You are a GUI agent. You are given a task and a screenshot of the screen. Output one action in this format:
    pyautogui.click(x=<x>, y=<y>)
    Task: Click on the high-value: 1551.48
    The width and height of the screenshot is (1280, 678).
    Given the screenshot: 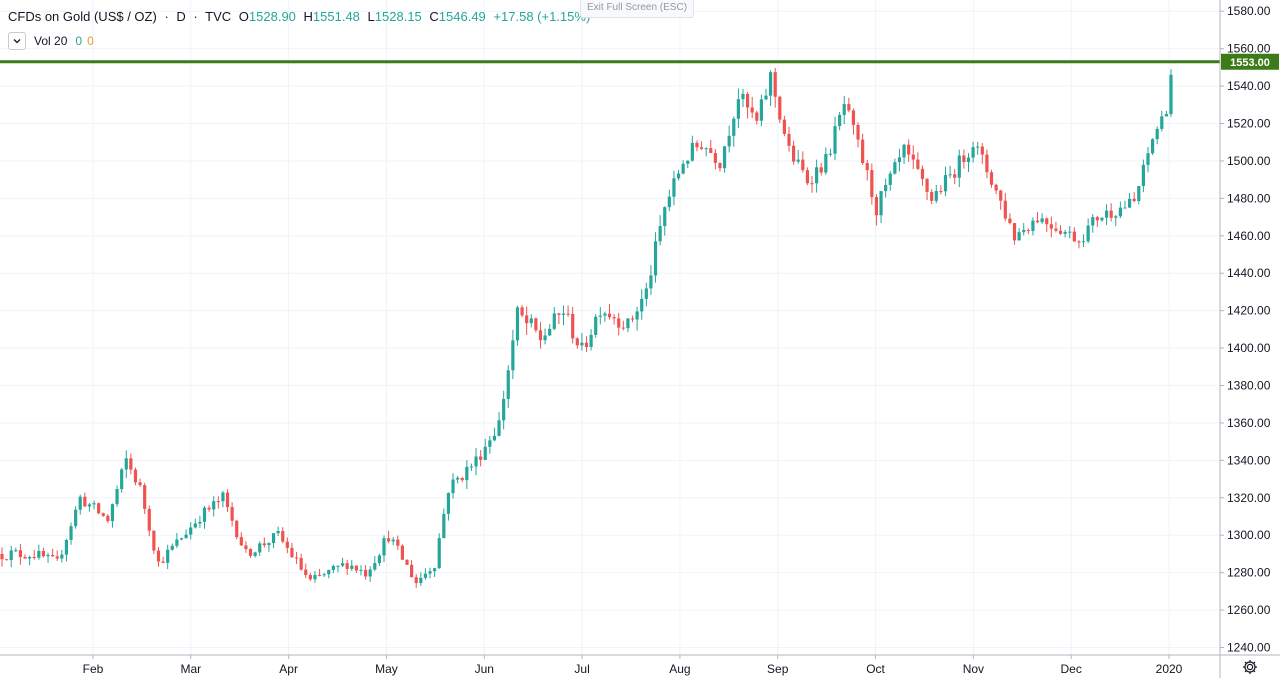 What is the action you would take?
    pyautogui.click(x=336, y=16)
    